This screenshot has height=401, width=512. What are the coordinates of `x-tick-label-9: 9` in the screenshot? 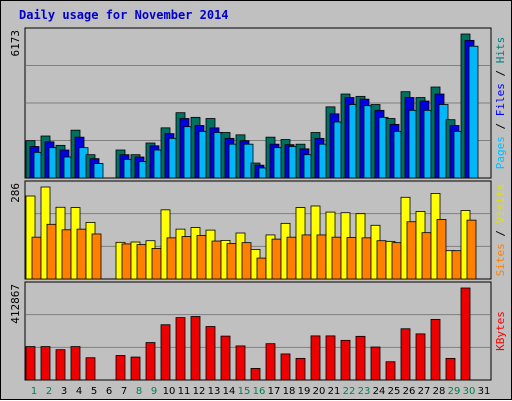 It's located at (154, 391).